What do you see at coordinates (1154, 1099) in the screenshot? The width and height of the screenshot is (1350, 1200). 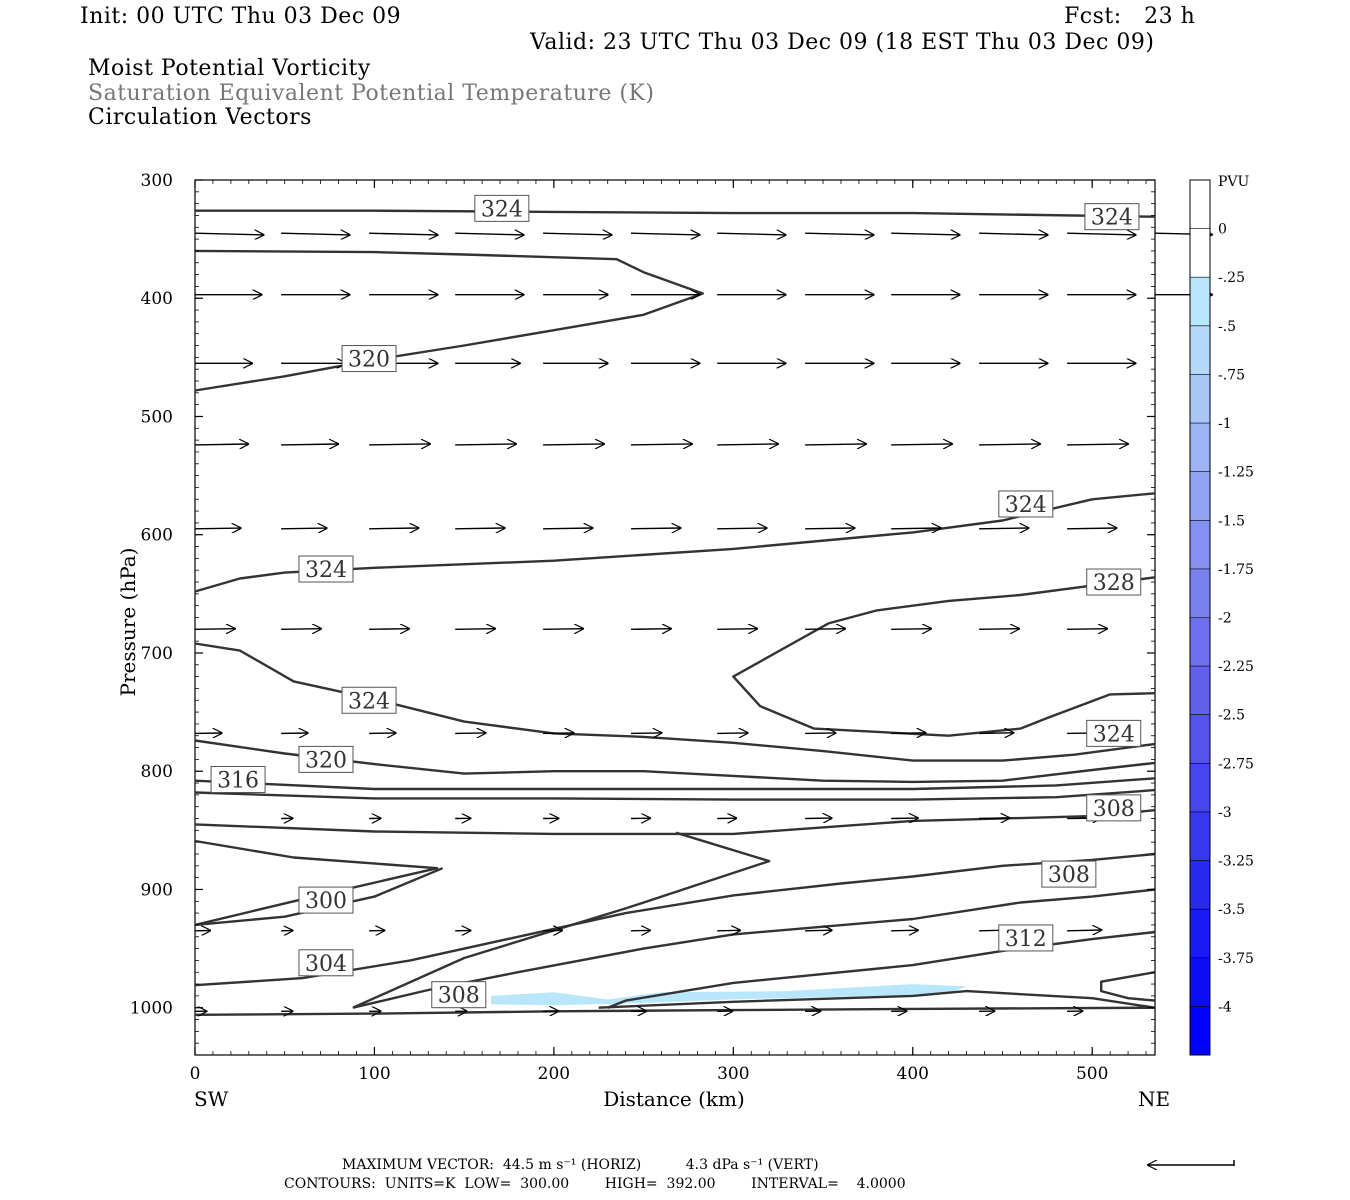 I see `x-right-label: NE` at bounding box center [1154, 1099].